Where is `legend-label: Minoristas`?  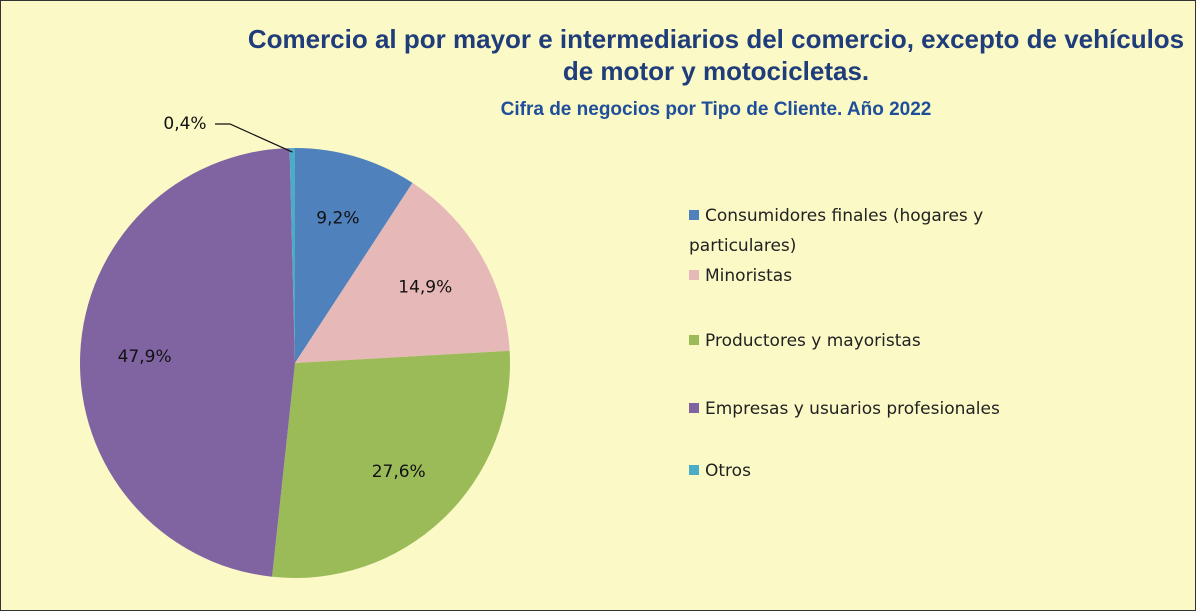 legend-label: Minoristas is located at coordinates (749, 276).